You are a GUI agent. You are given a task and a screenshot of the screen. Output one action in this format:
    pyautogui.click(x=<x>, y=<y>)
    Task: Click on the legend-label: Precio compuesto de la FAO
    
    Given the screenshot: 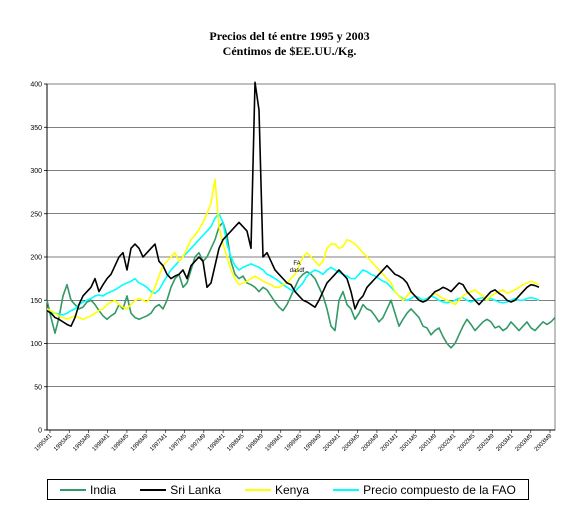 What is the action you would take?
    pyautogui.click(x=439, y=489)
    